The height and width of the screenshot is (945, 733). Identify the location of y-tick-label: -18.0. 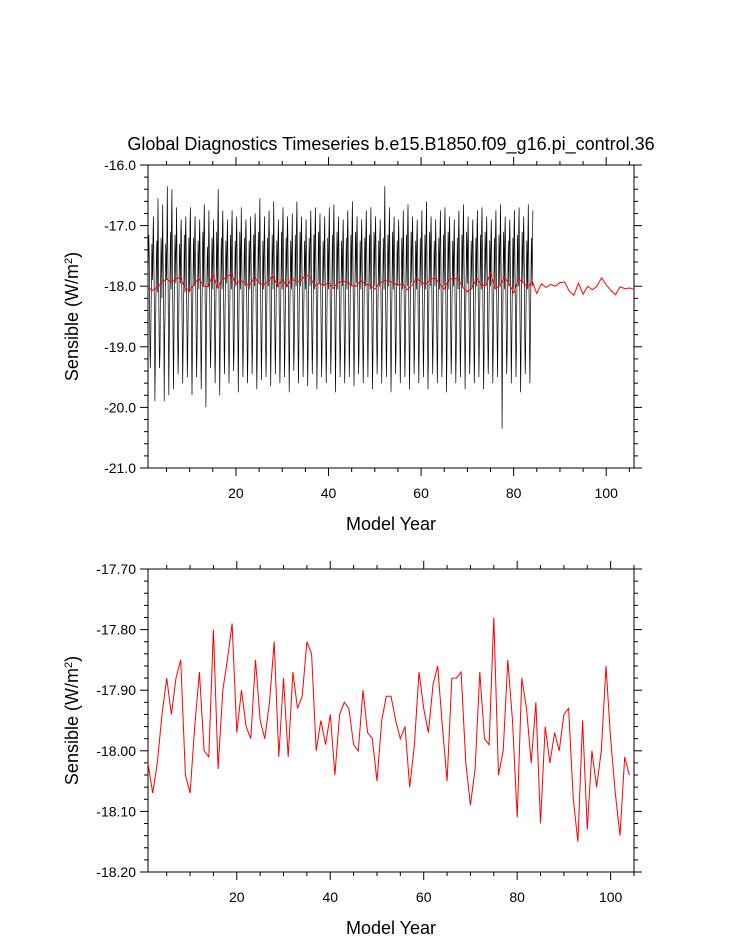
(120, 286).